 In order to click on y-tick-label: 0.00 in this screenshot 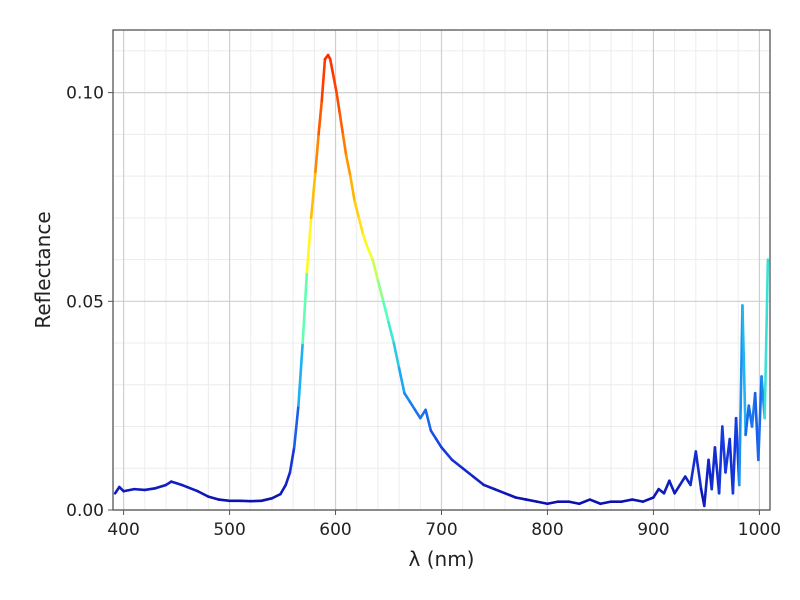, I will do `click(85, 511)`.